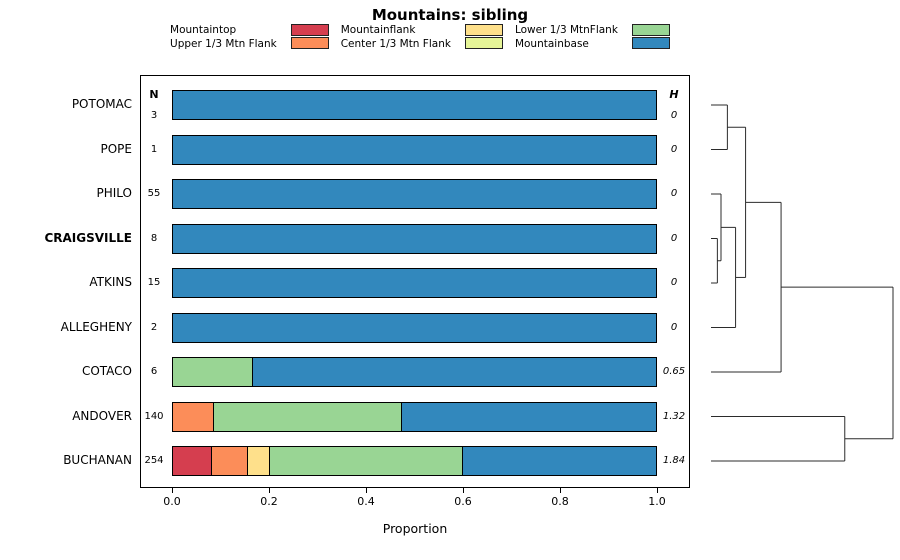  Describe the element at coordinates (566, 30) in the screenshot. I see `legend-label-lower-1-3-mtnflank: Lower 1/3 MtnFlank` at that location.